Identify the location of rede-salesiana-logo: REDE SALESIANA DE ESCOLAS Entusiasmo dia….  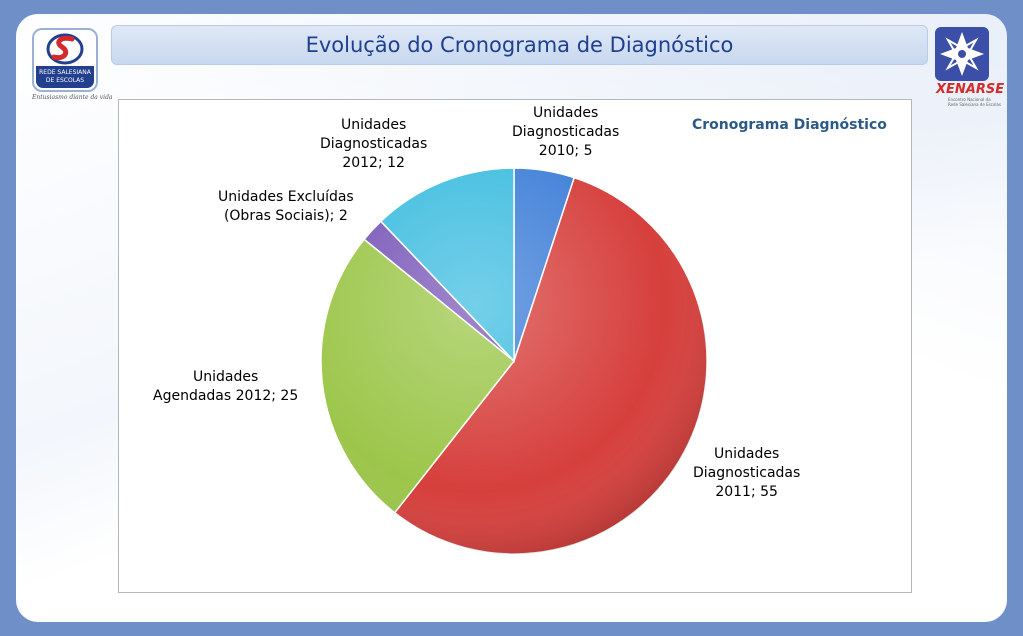
(72, 65).